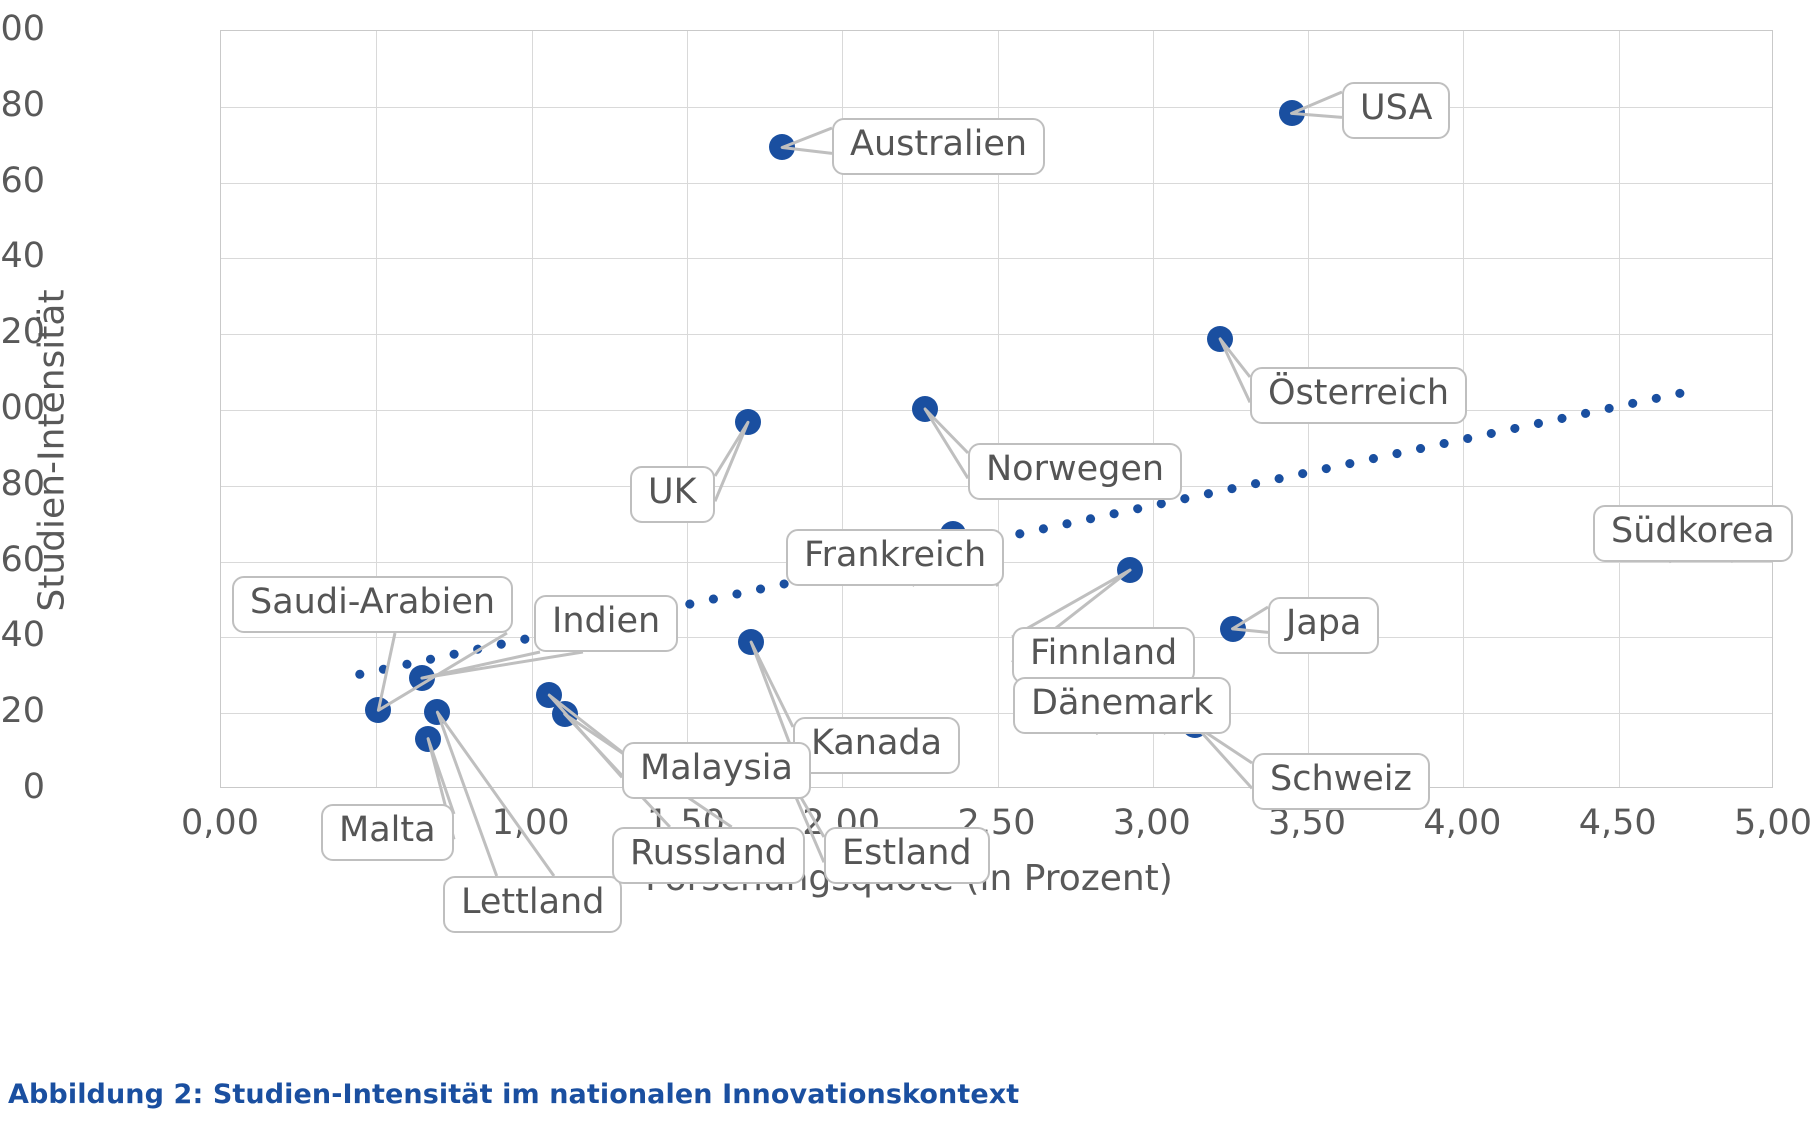 The image size is (1818, 1138). Describe the element at coordinates (22, 559) in the screenshot. I see `y-tick-label: 60` at that location.